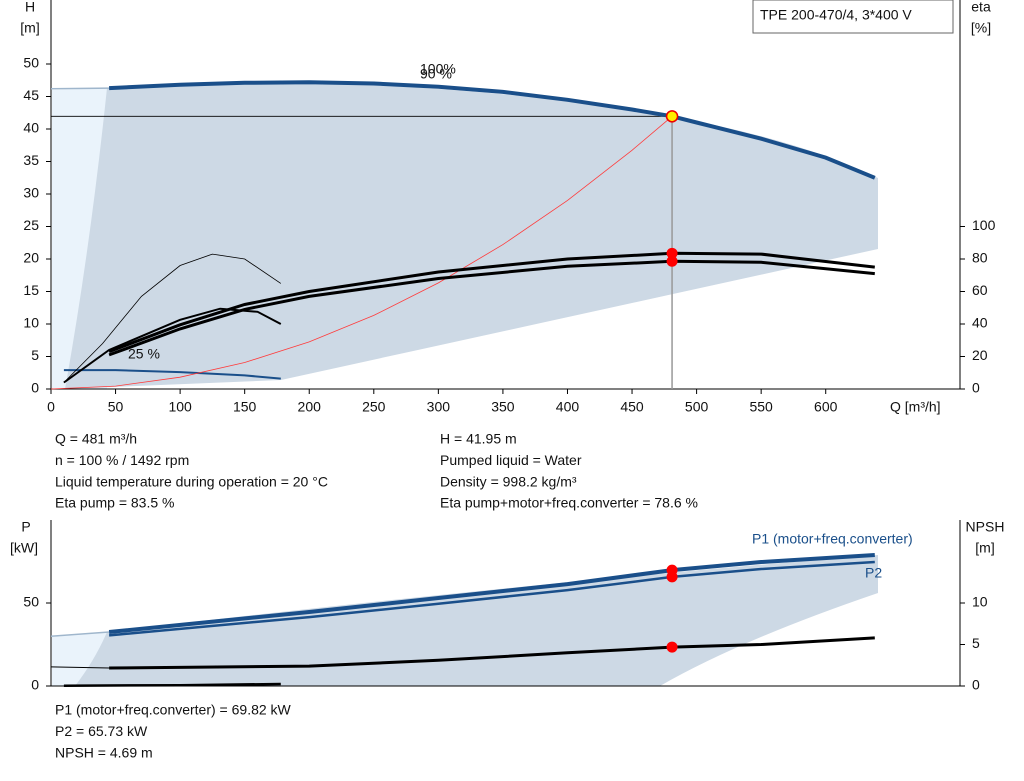  What do you see at coordinates (980, 602) in the screenshot?
I see `y2-tick-label: 10` at bounding box center [980, 602].